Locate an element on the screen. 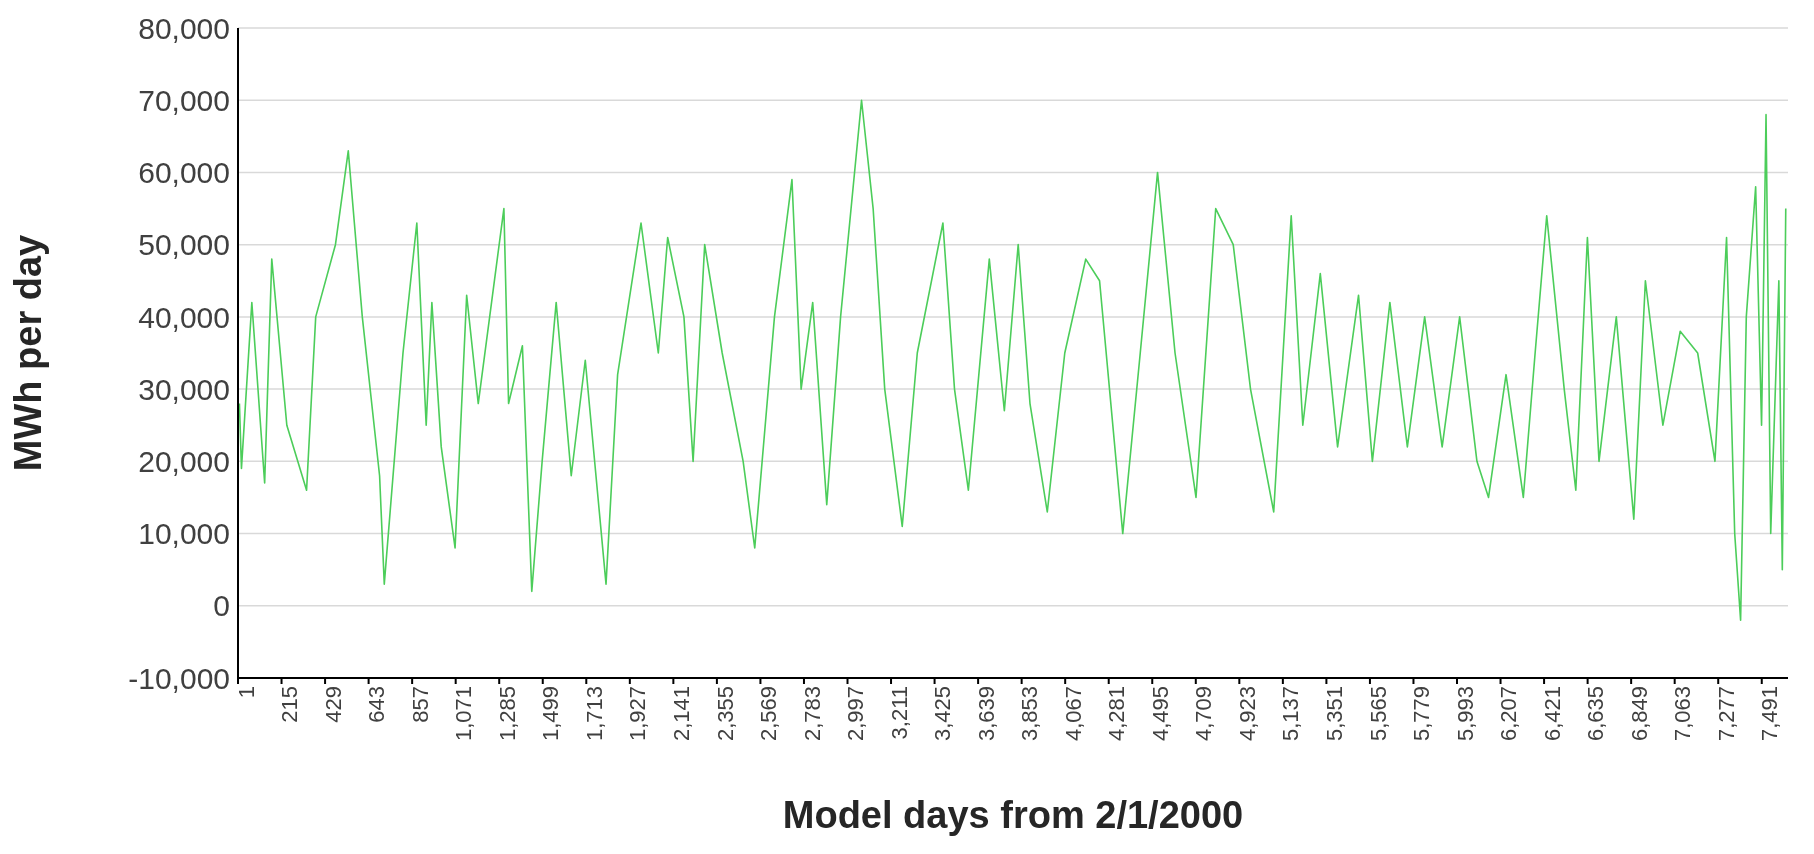 The image size is (1814, 854). x-tick-label: 3,425 is located at coordinates (943, 714).